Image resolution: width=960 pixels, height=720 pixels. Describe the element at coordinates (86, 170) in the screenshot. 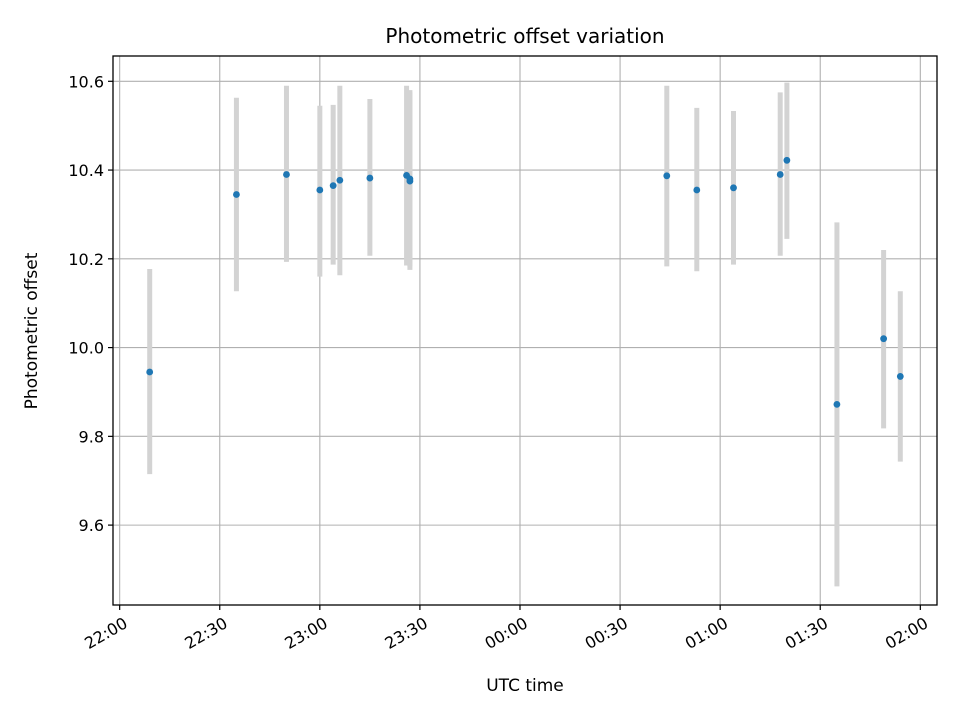

I see `y-tick-label: 10.4` at that location.